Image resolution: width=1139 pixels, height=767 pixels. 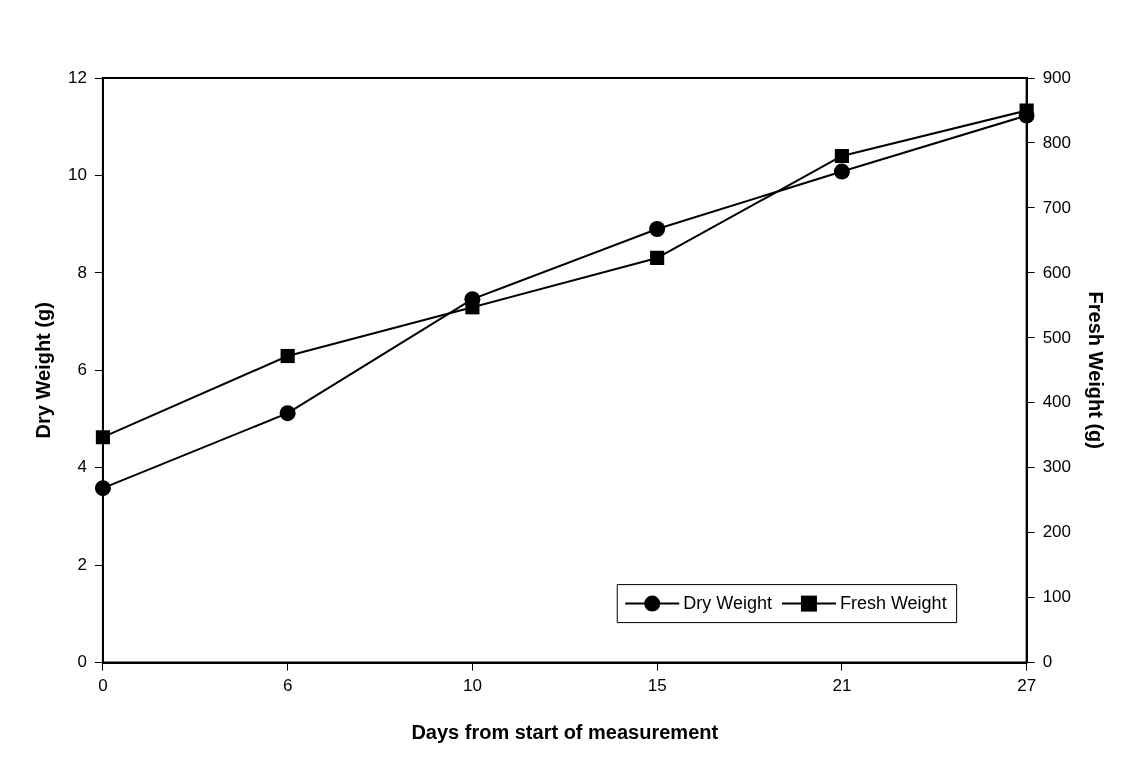 I want to click on x-axis-title: Days from start of measurement, so click(x=565, y=731).